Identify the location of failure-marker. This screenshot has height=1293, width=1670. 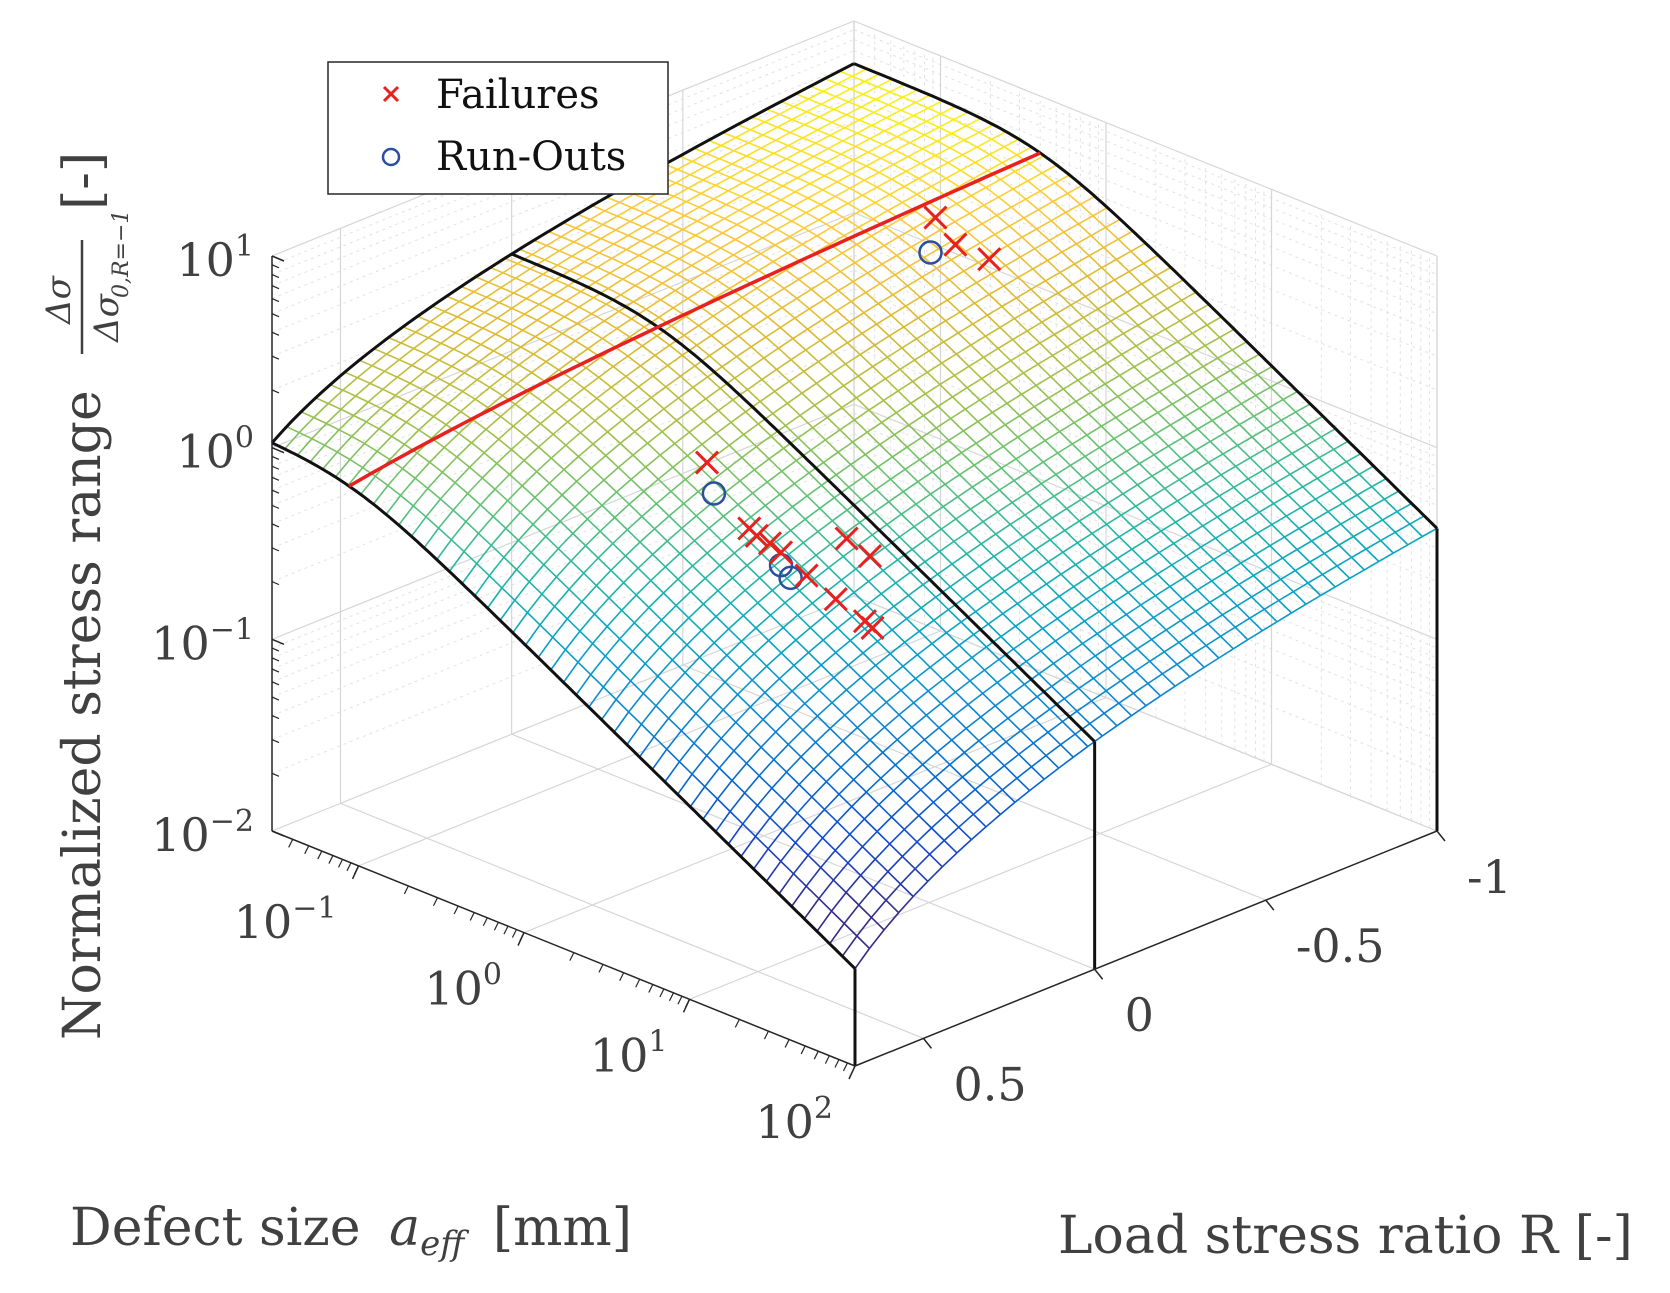
(707, 462).